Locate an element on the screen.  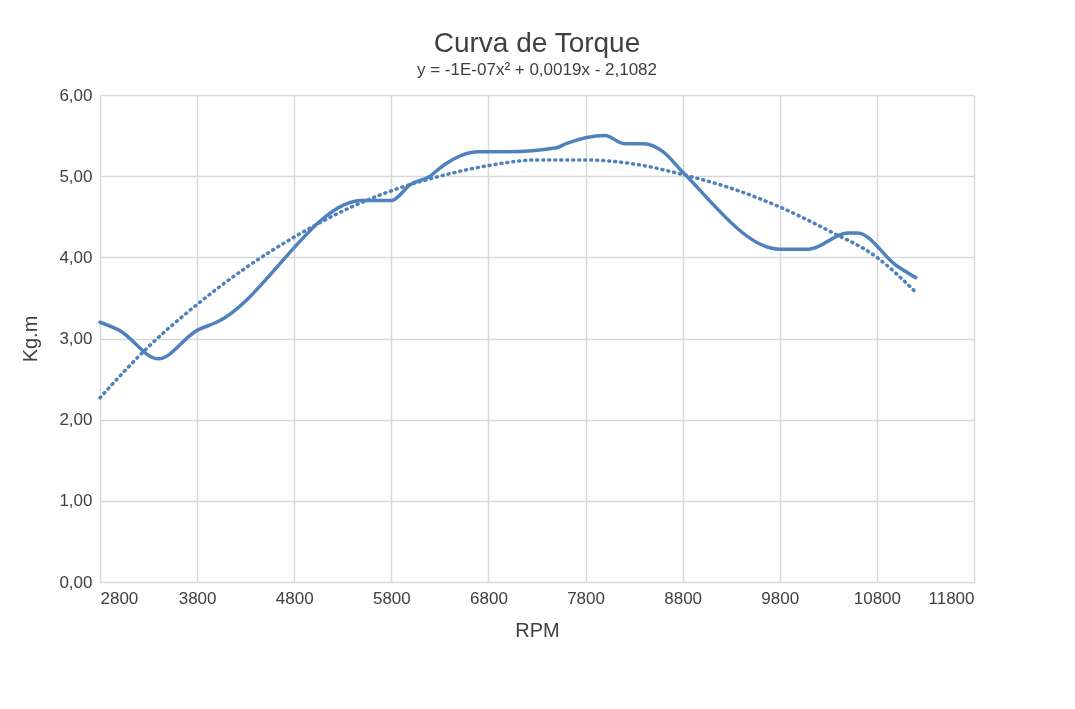
x-tick-label: 10800 is located at coordinates (877, 598).